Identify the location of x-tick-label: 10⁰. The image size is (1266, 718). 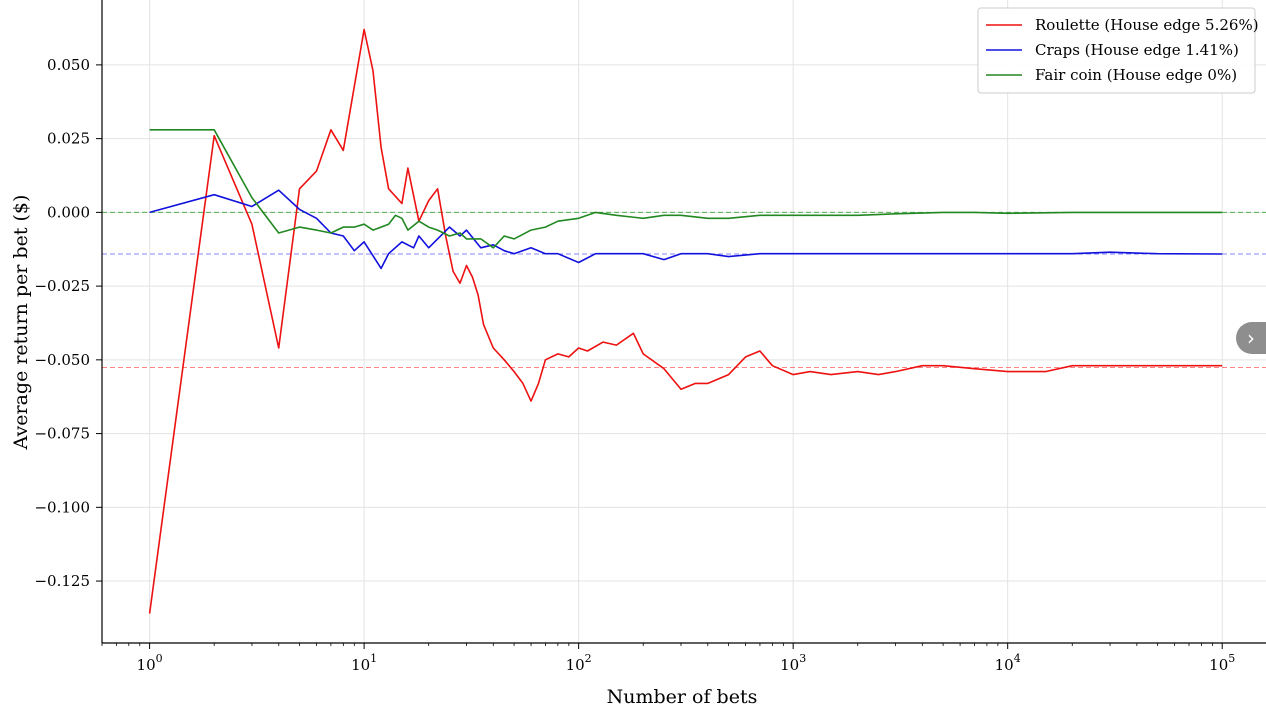
(150, 663).